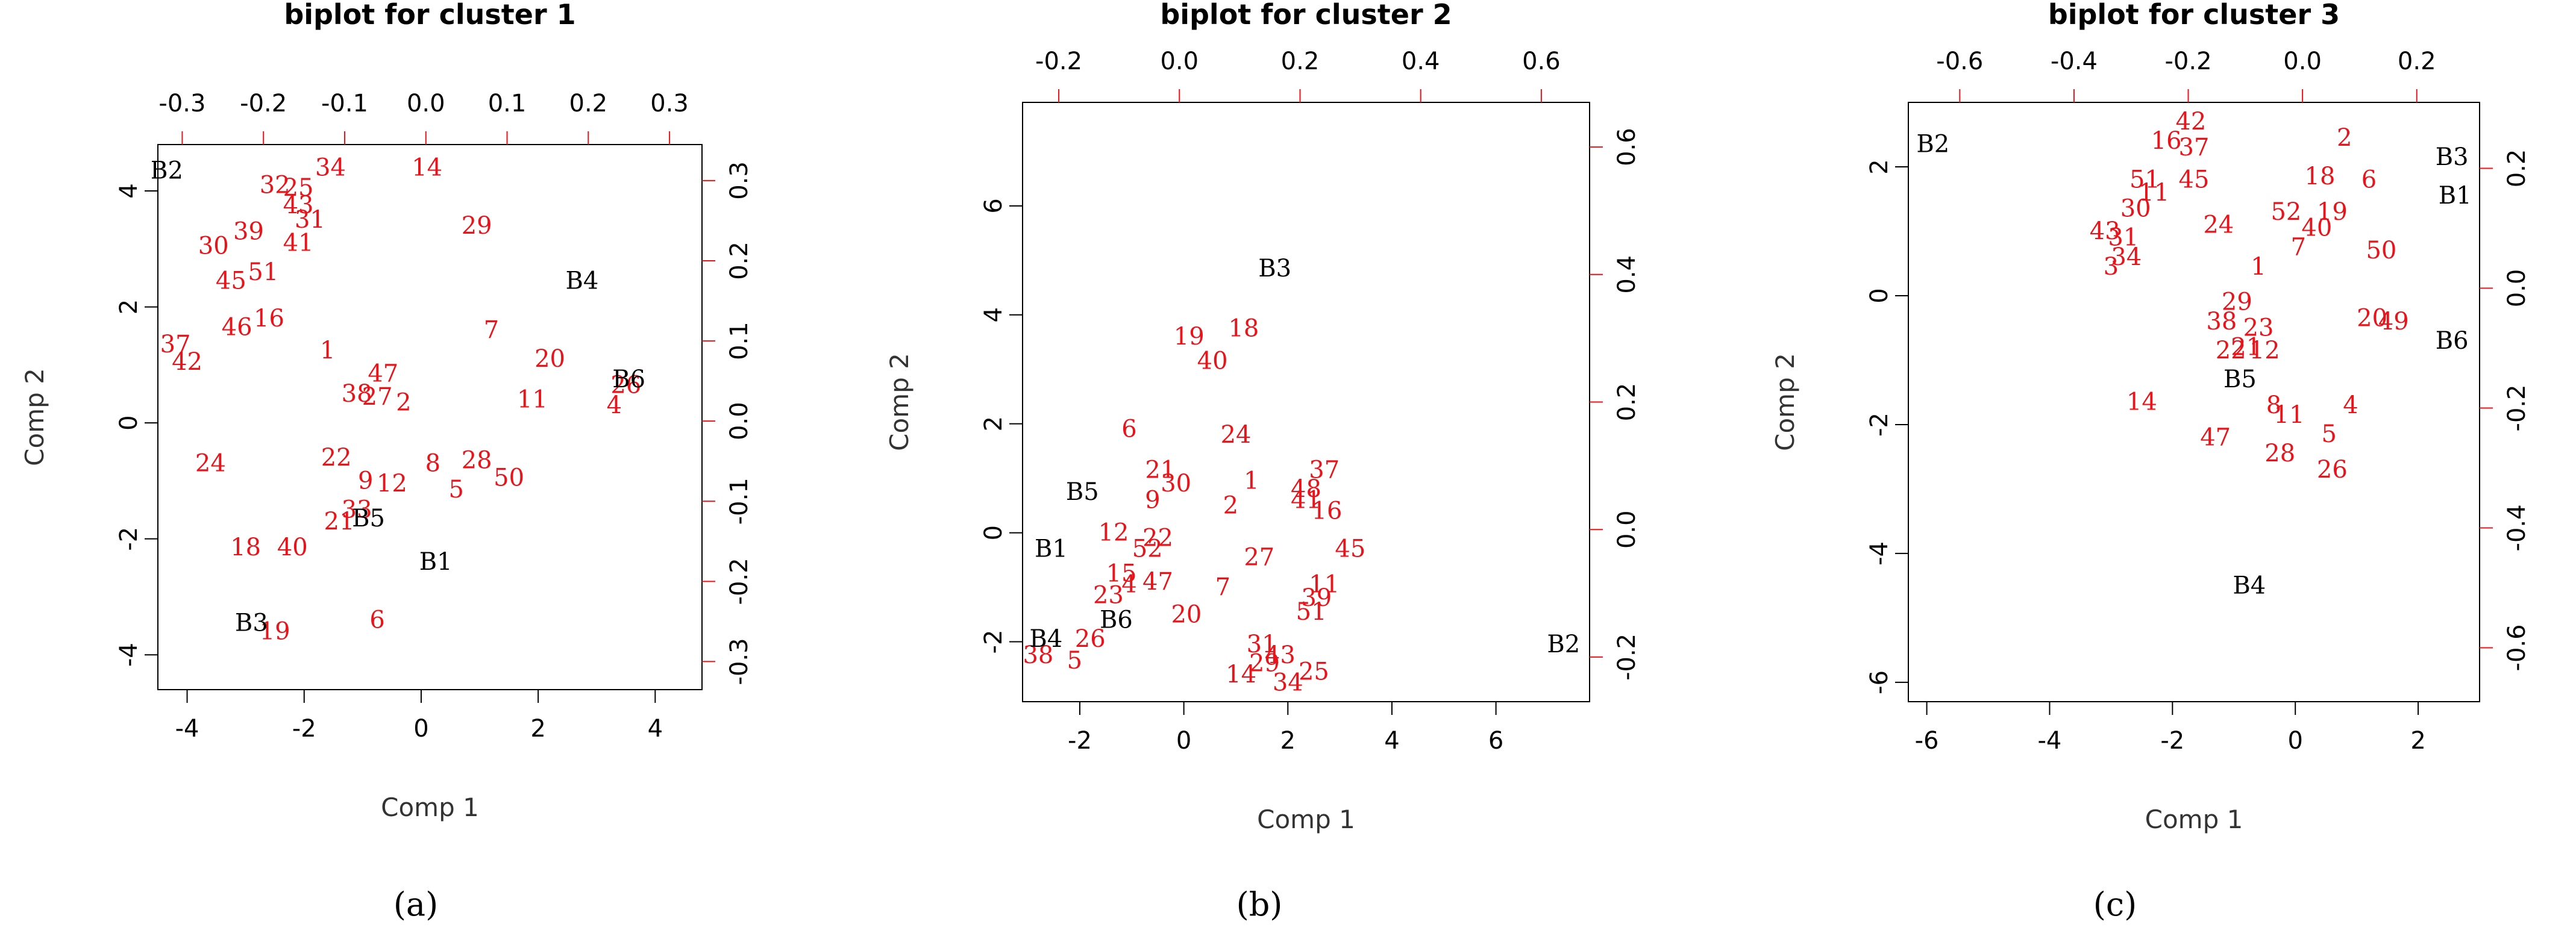 This screenshot has width=2576, height=948. What do you see at coordinates (669, 103) in the screenshot?
I see `top-tick-label: 0.3` at bounding box center [669, 103].